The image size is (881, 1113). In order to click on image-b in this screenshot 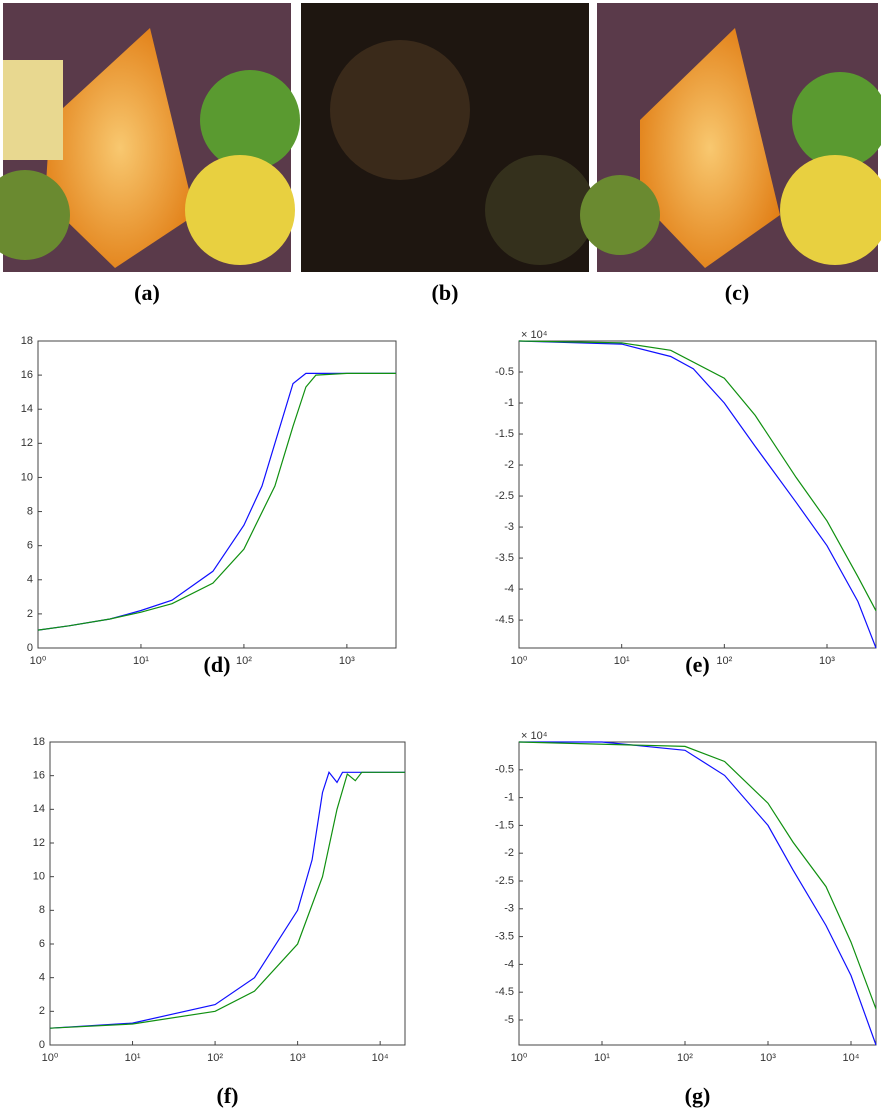, I will do `click(448, 137)`.